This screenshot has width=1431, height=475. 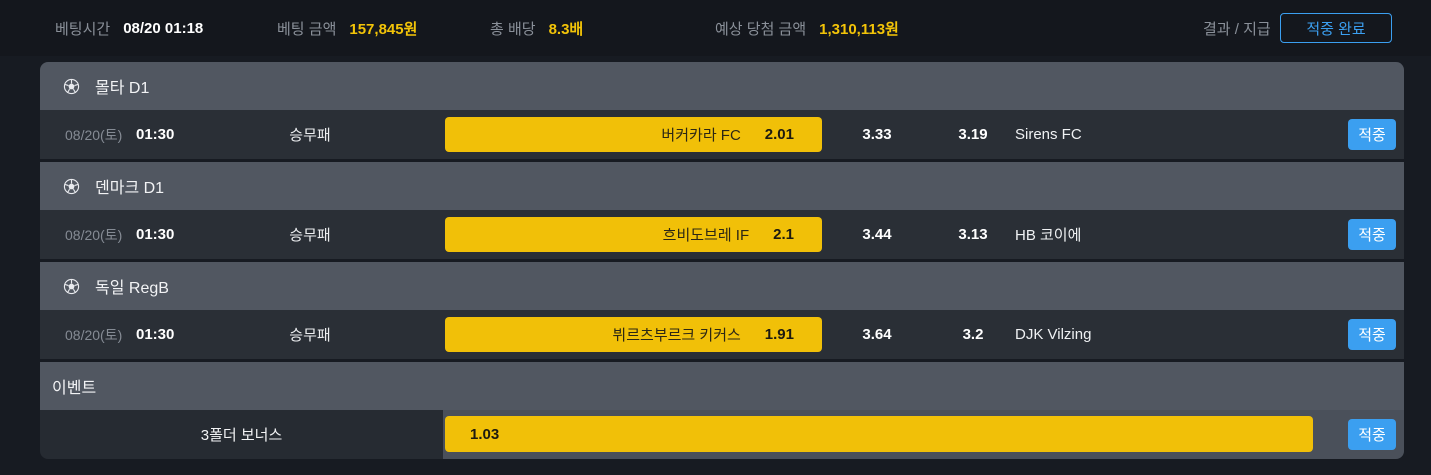 I want to click on event-title: 이벤트, so click(x=74, y=388).